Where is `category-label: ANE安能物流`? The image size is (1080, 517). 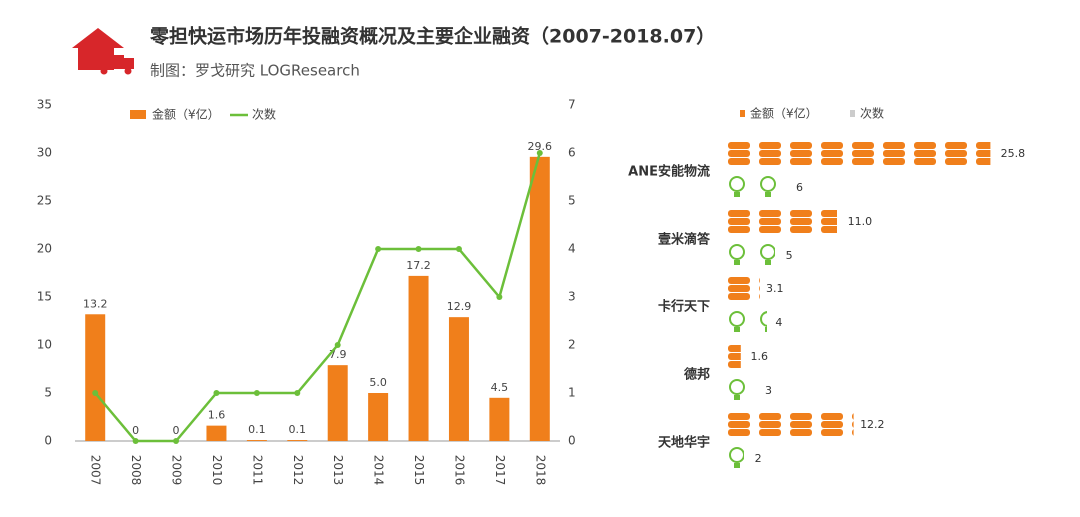 category-label: ANE安能物流 is located at coordinates (669, 172).